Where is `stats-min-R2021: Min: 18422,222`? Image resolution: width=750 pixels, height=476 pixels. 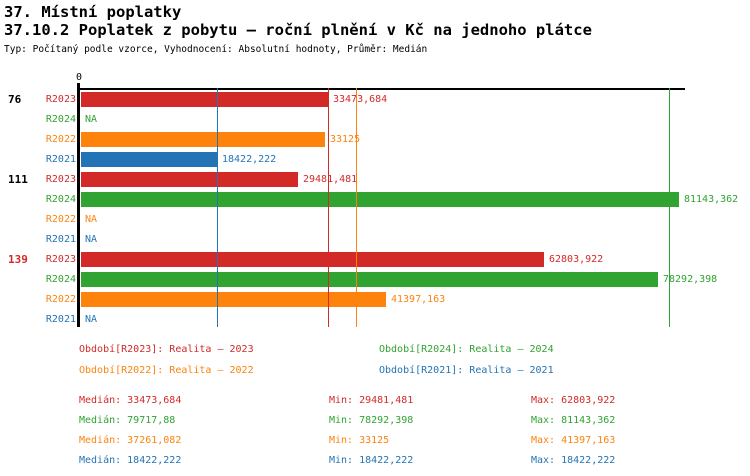 stats-min-R2021: Min: 18422,222 is located at coordinates (371, 460).